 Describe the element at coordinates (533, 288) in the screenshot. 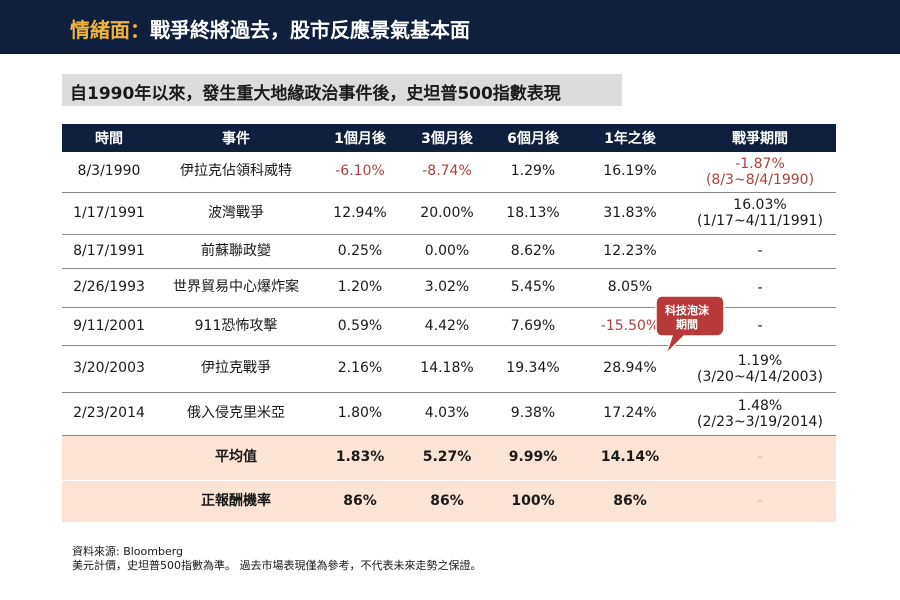

I see `cell-6-month: 5.45%` at that location.